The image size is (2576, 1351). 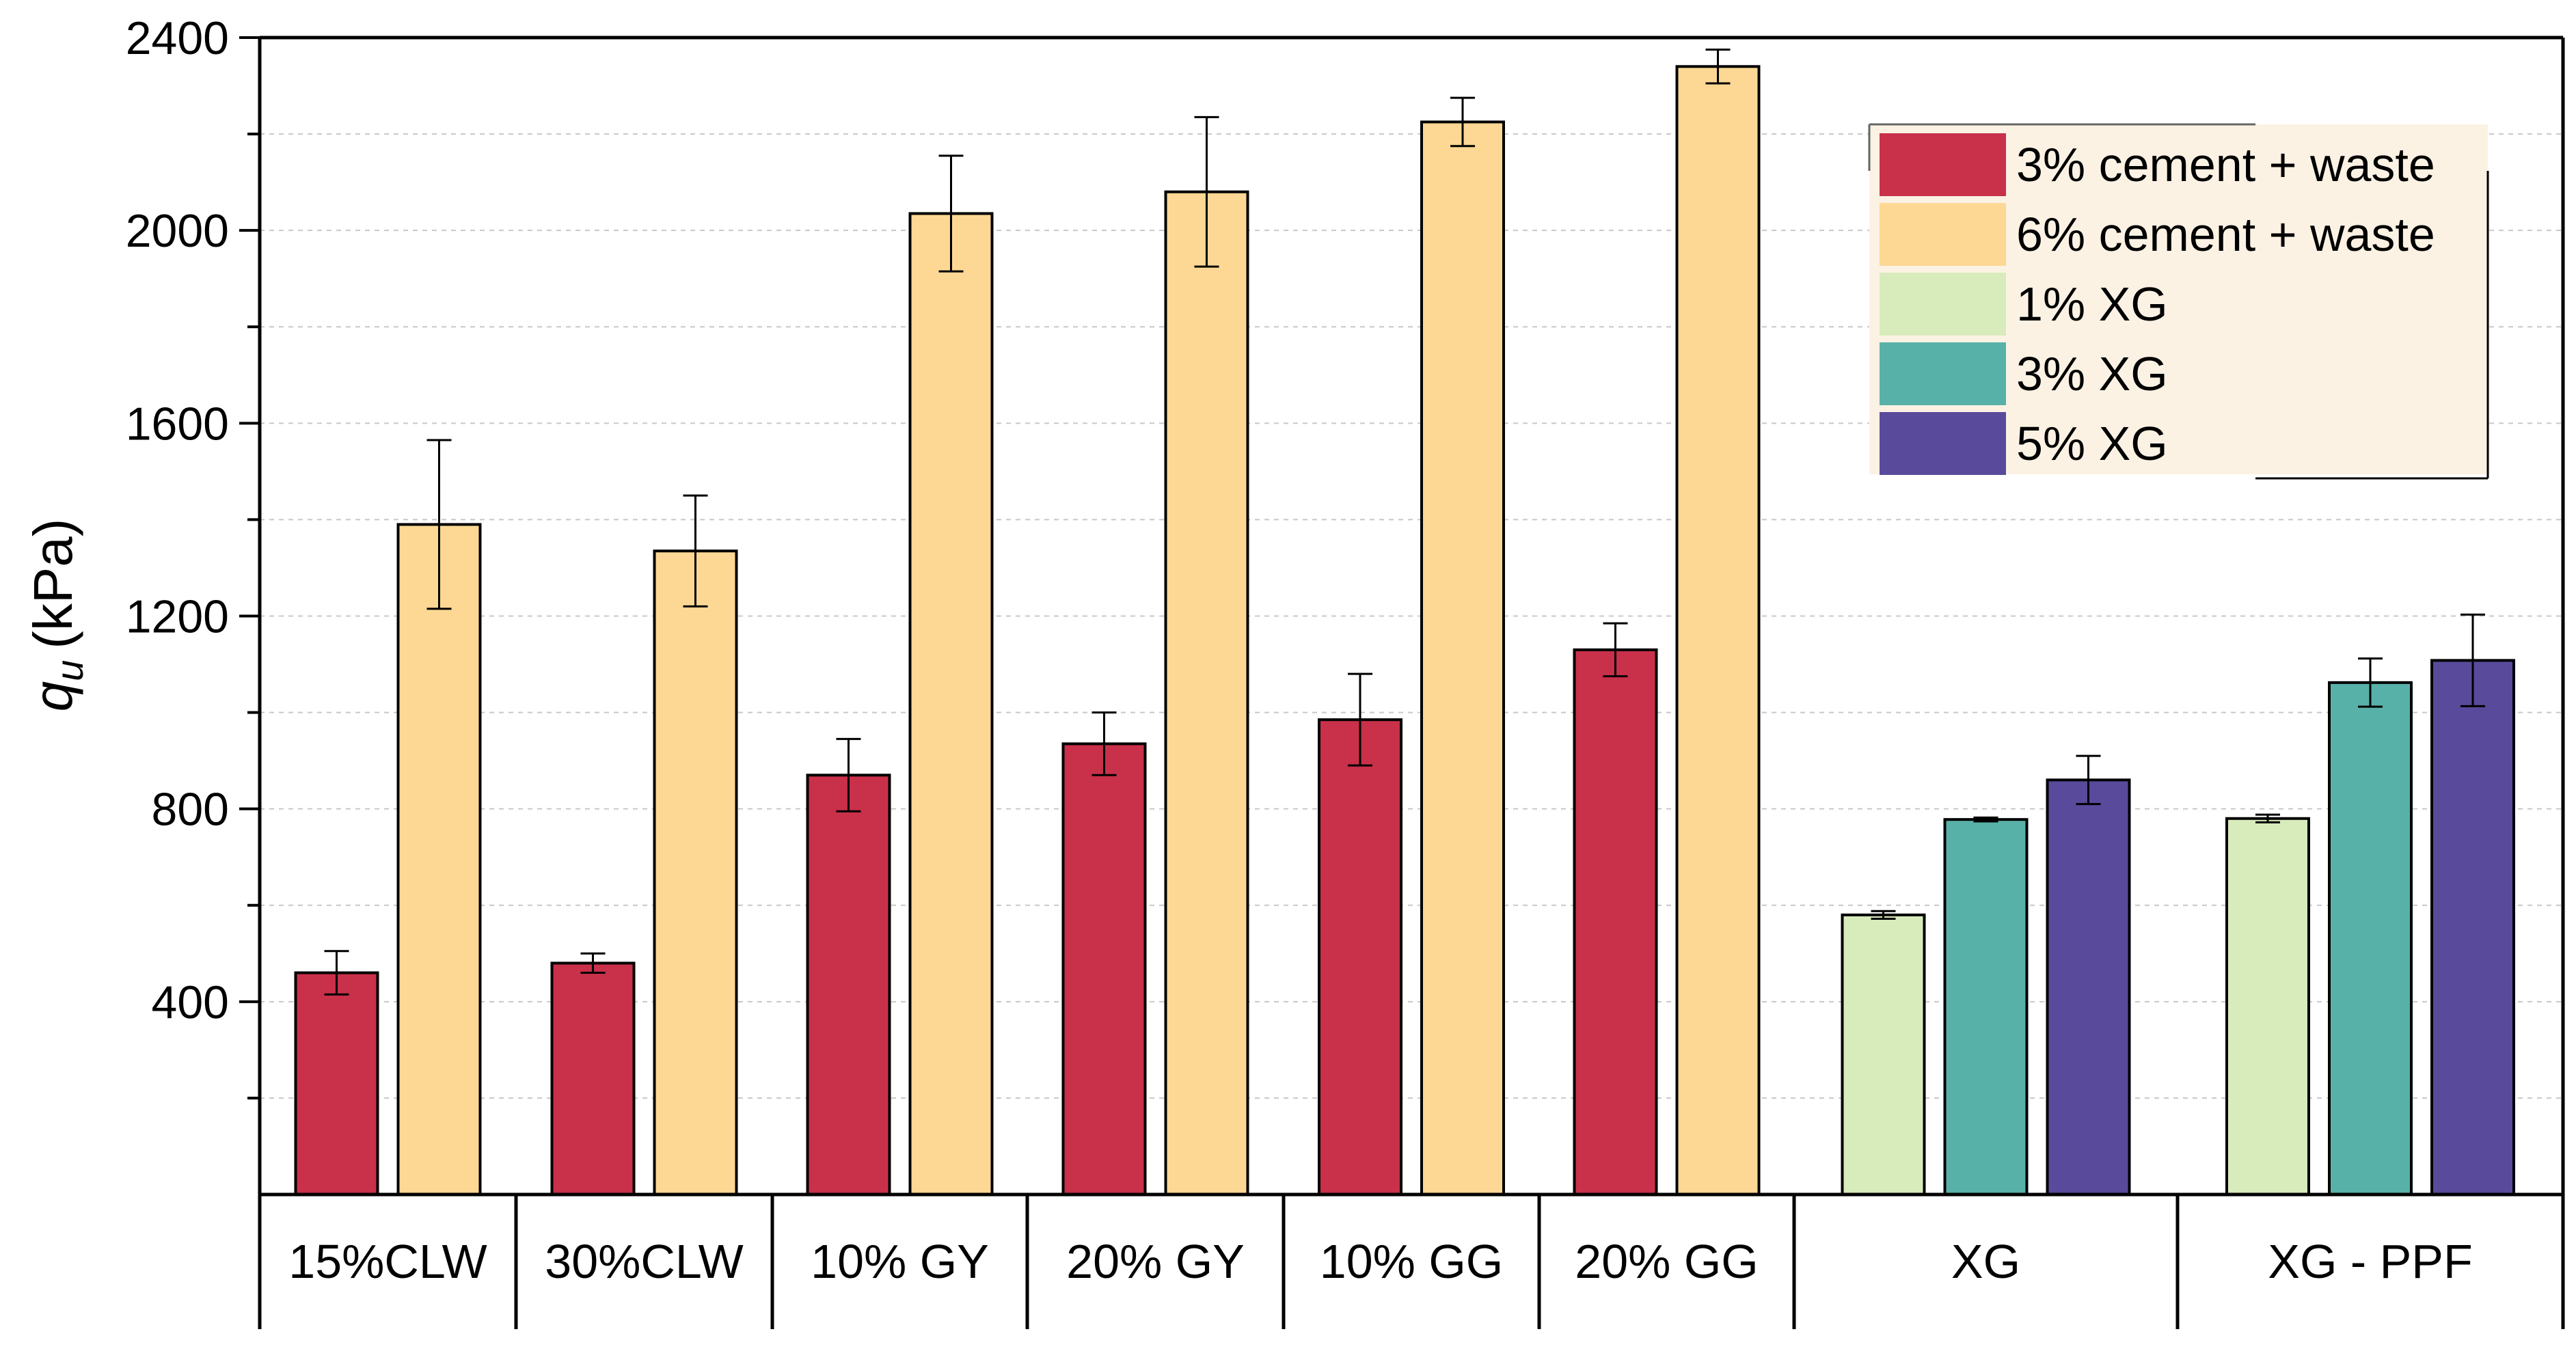 What do you see at coordinates (2092, 374) in the screenshot?
I see `legend-label: 3% XG` at bounding box center [2092, 374].